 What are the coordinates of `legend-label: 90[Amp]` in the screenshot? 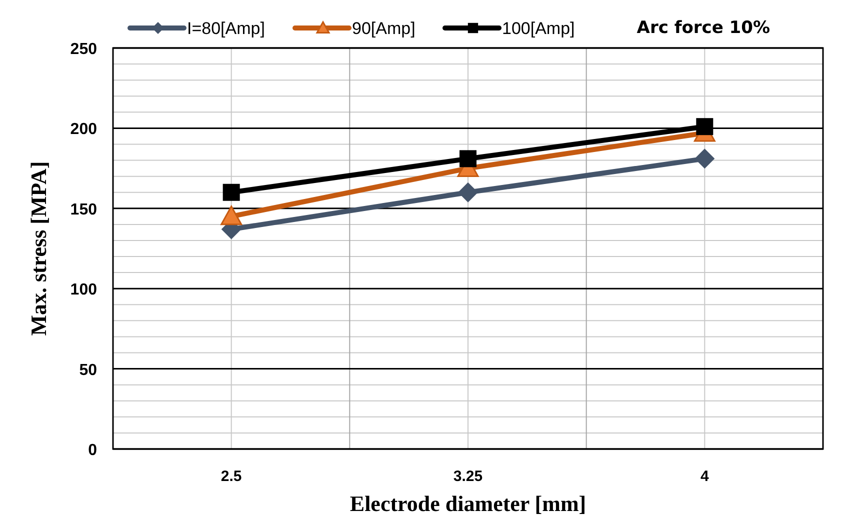 It's located at (384, 28).